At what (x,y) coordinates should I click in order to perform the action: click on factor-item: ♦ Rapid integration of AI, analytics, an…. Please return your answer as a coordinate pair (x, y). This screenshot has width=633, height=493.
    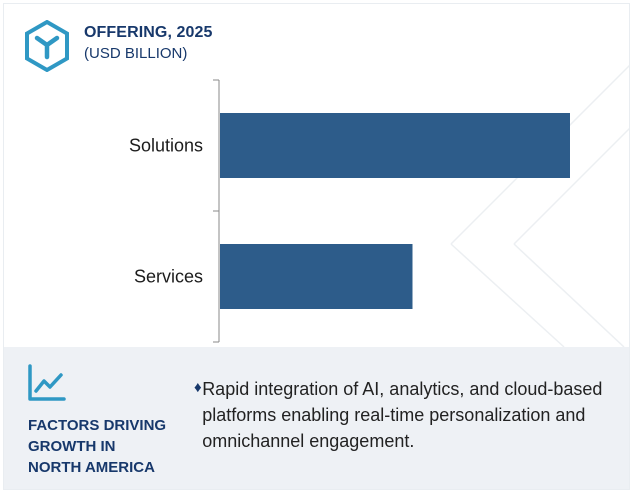
    Looking at the image, I should click on (404, 415).